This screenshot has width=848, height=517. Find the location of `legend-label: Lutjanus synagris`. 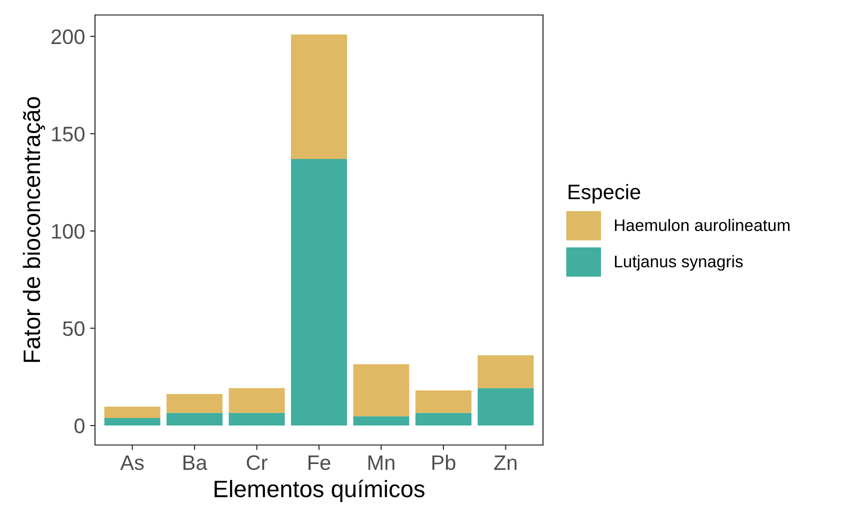

legend-label: Lutjanus synagris is located at coordinates (678, 263).